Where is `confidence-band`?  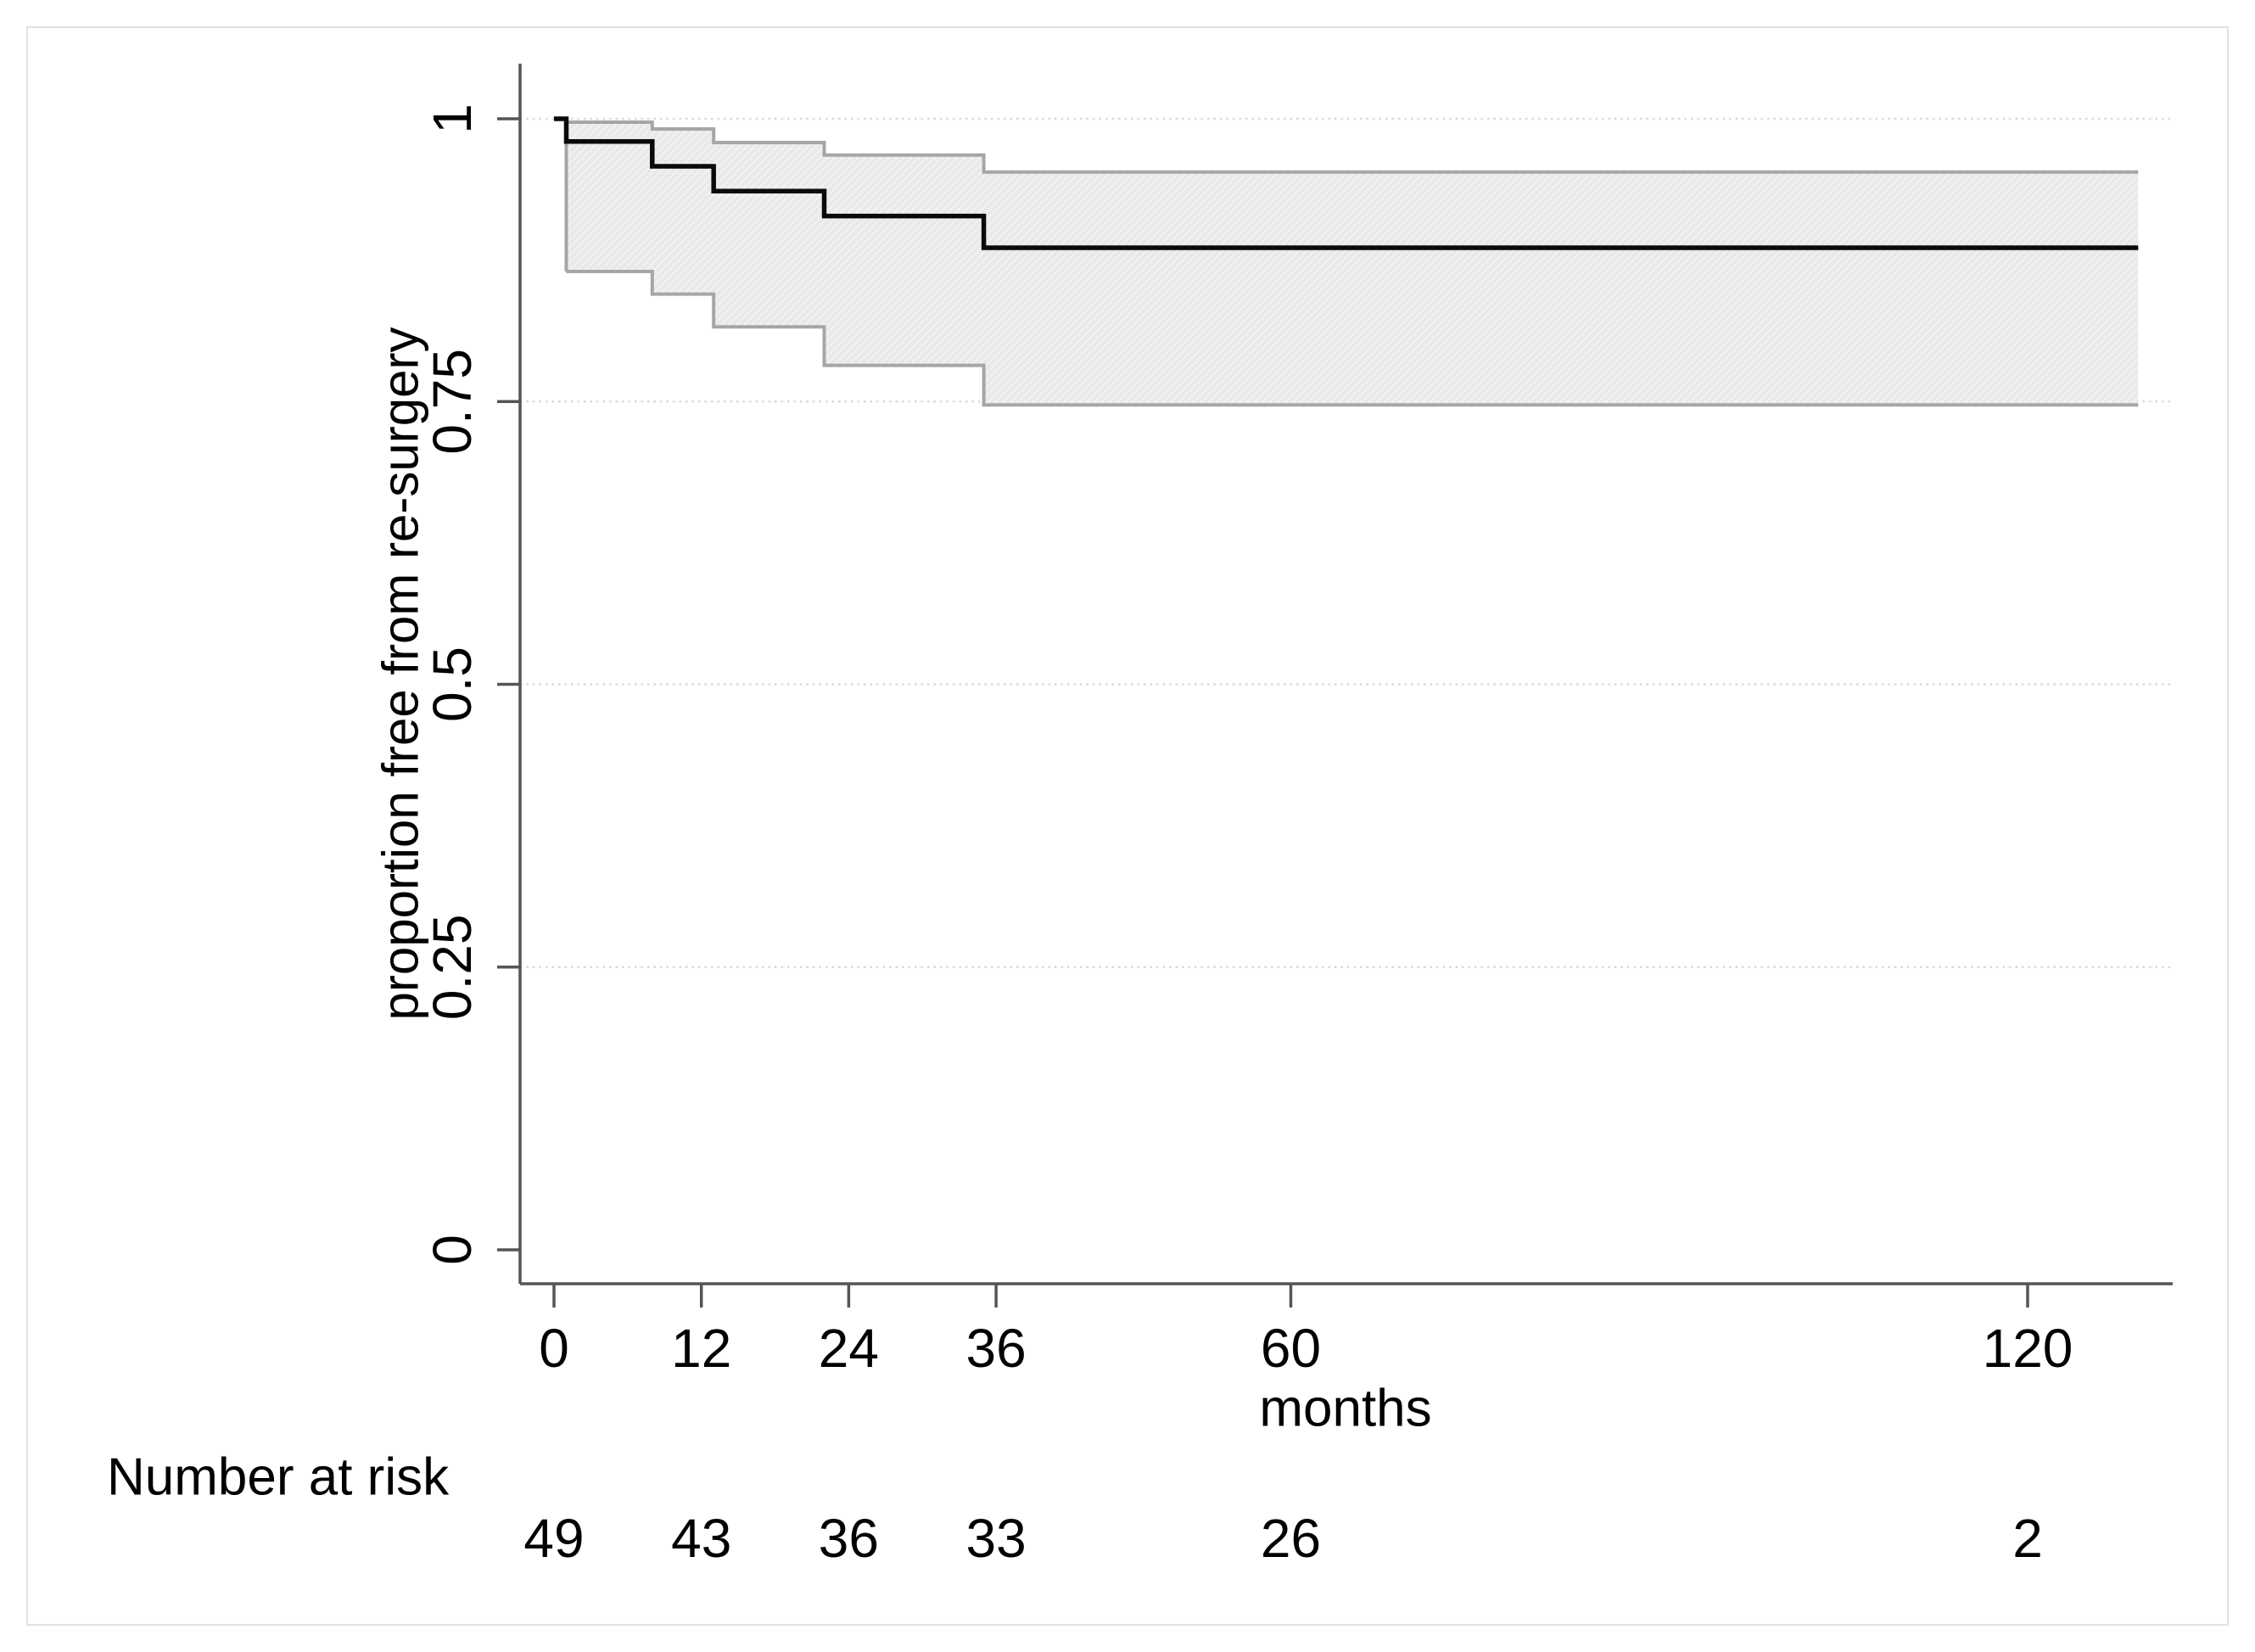 confidence-band is located at coordinates (1352, 264).